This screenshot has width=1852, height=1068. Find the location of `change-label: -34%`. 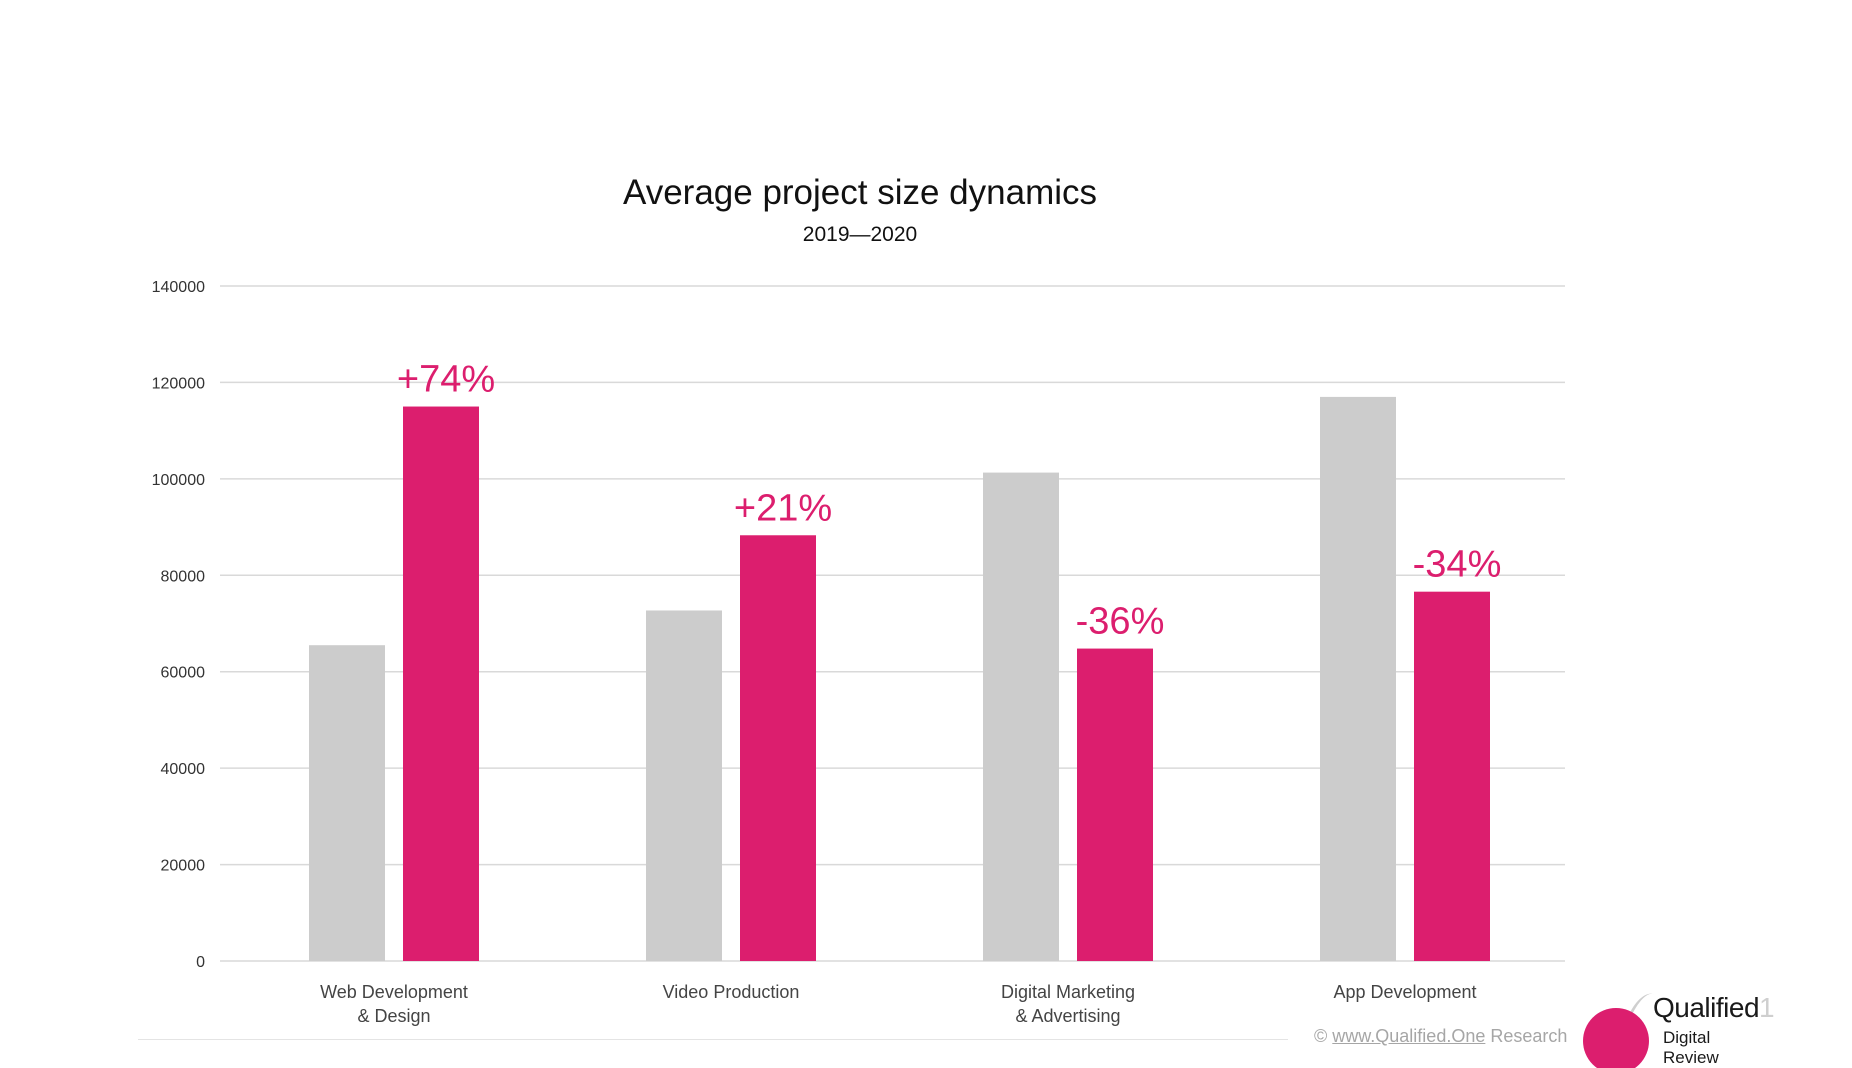

change-label: -34% is located at coordinates (1457, 565).